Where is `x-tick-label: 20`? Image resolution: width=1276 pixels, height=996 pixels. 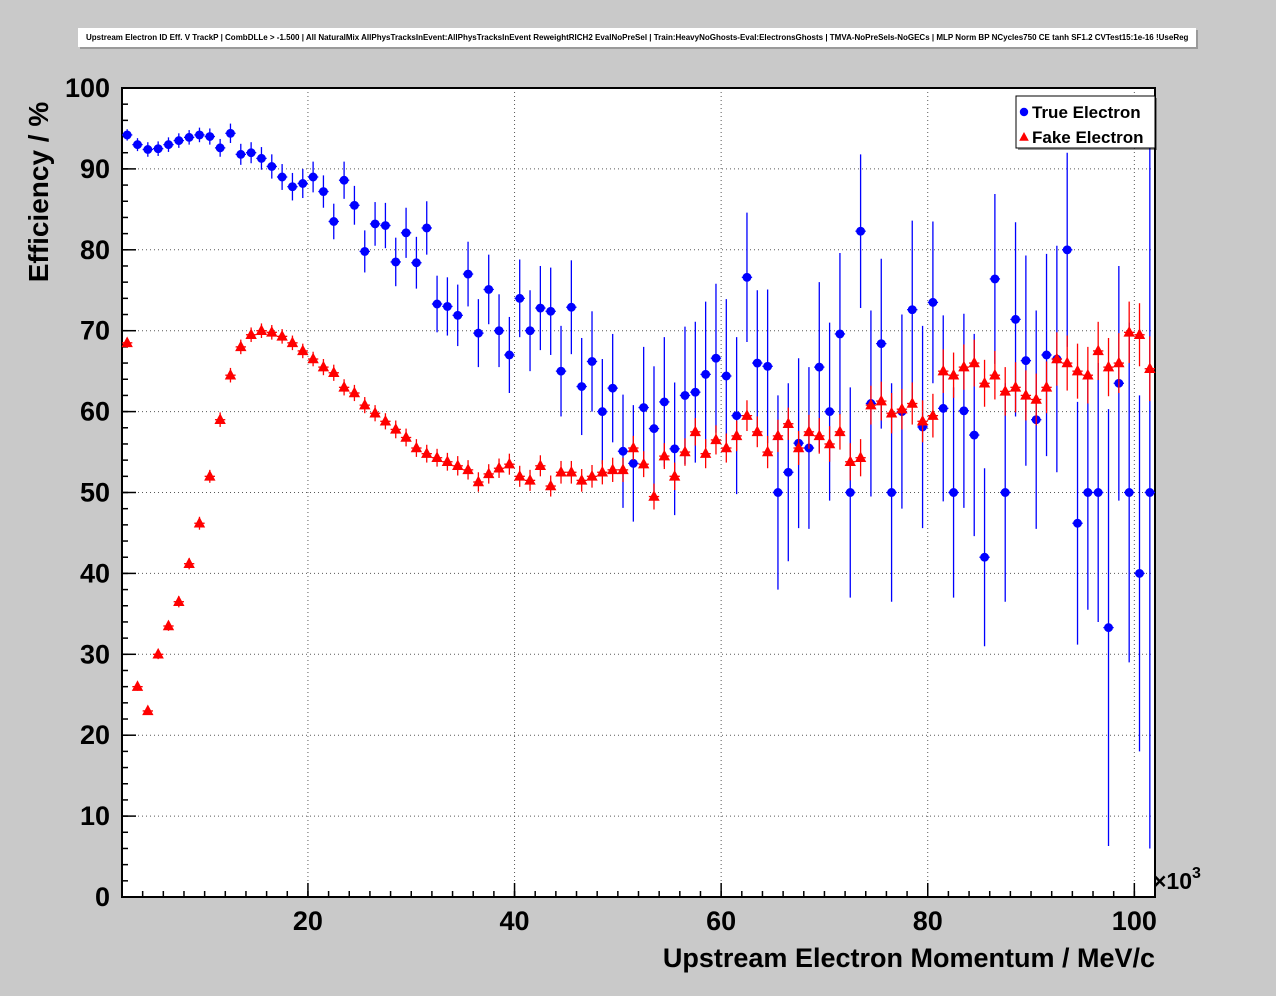 x-tick-label: 20 is located at coordinates (308, 921).